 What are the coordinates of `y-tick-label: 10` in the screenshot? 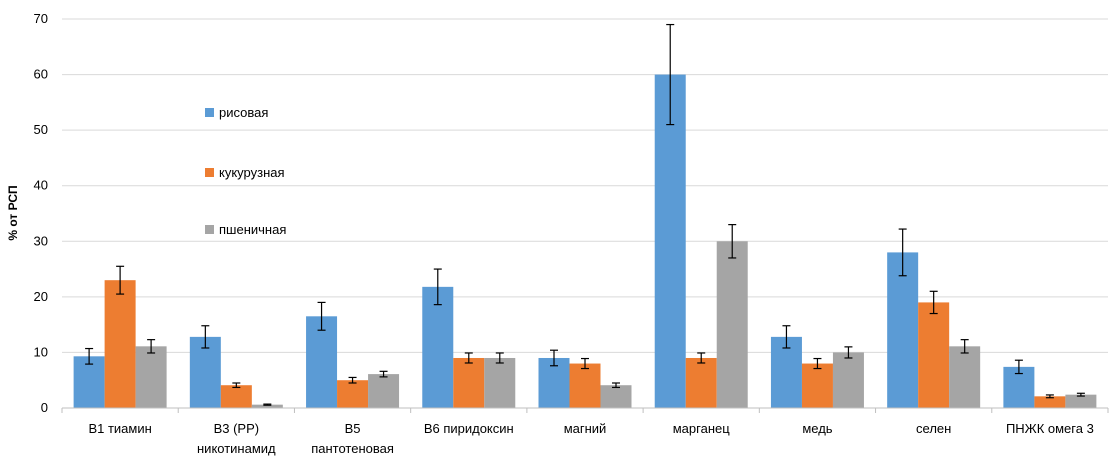 It's located at (41, 351).